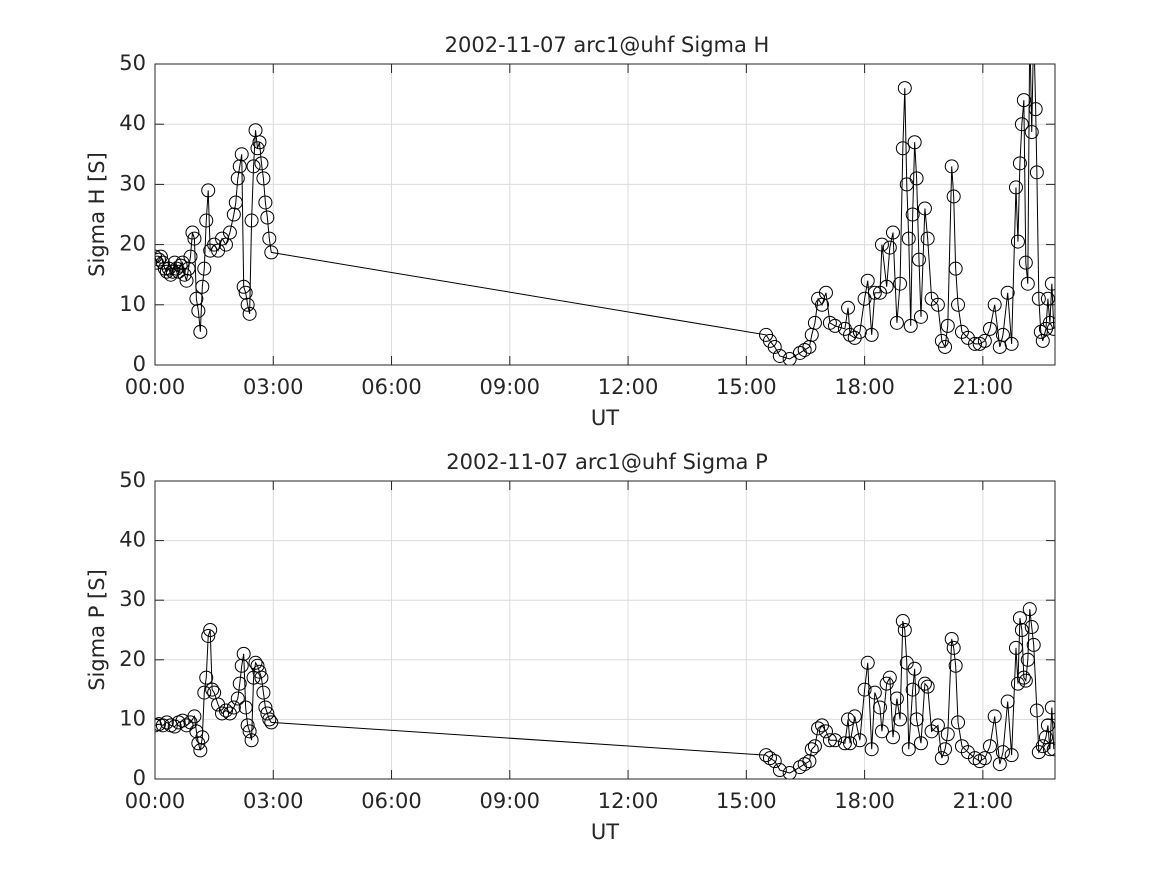 The image size is (1167, 875). Describe the element at coordinates (132, 480) in the screenshot. I see `y-tick-label: 50` at that location.